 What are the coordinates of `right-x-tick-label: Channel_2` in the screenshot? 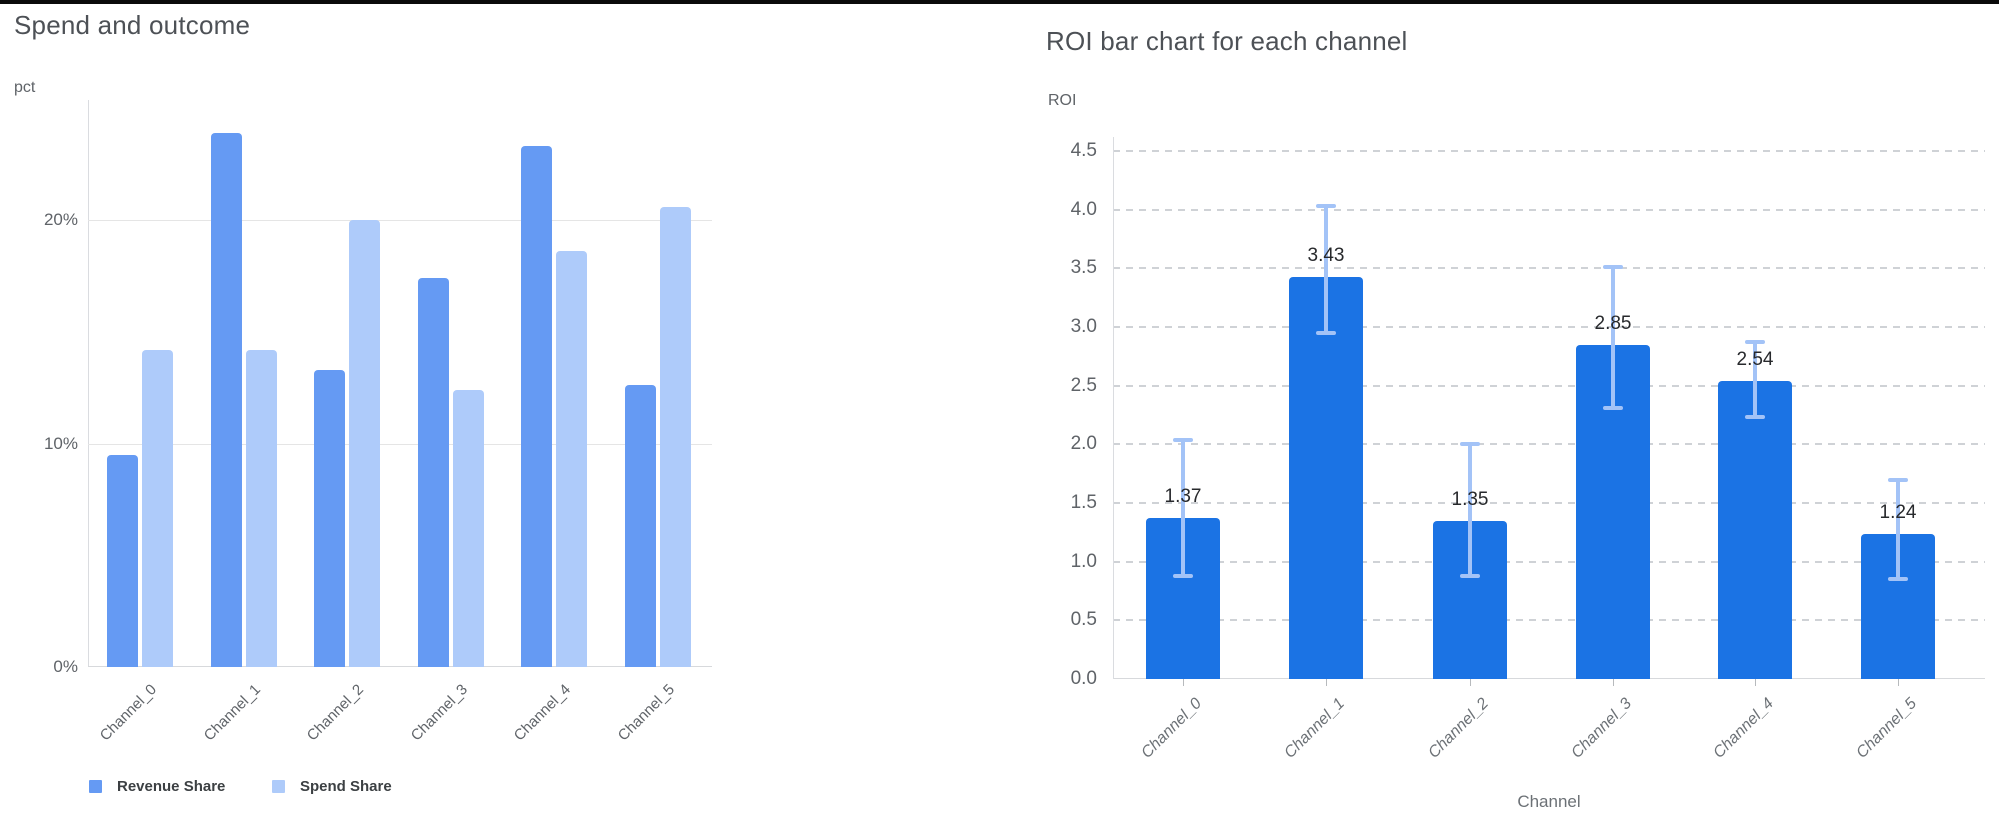 It's located at (1459, 728).